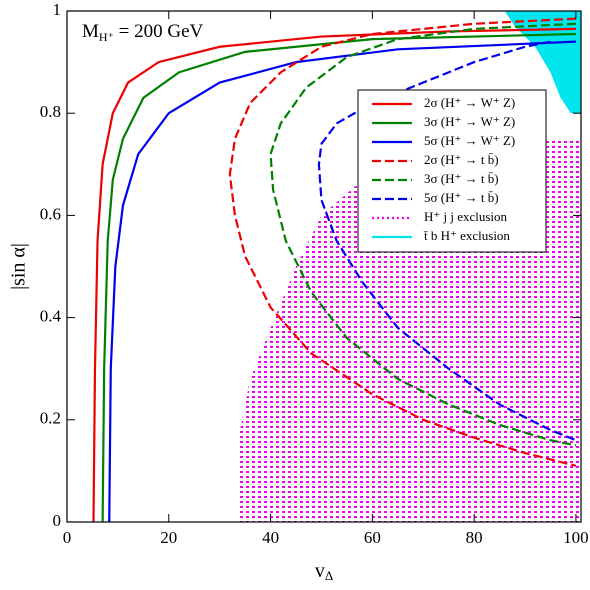 The height and width of the screenshot is (590, 590). Describe the element at coordinates (329, 575) in the screenshot. I see `x-label-sub: Δ` at that location.